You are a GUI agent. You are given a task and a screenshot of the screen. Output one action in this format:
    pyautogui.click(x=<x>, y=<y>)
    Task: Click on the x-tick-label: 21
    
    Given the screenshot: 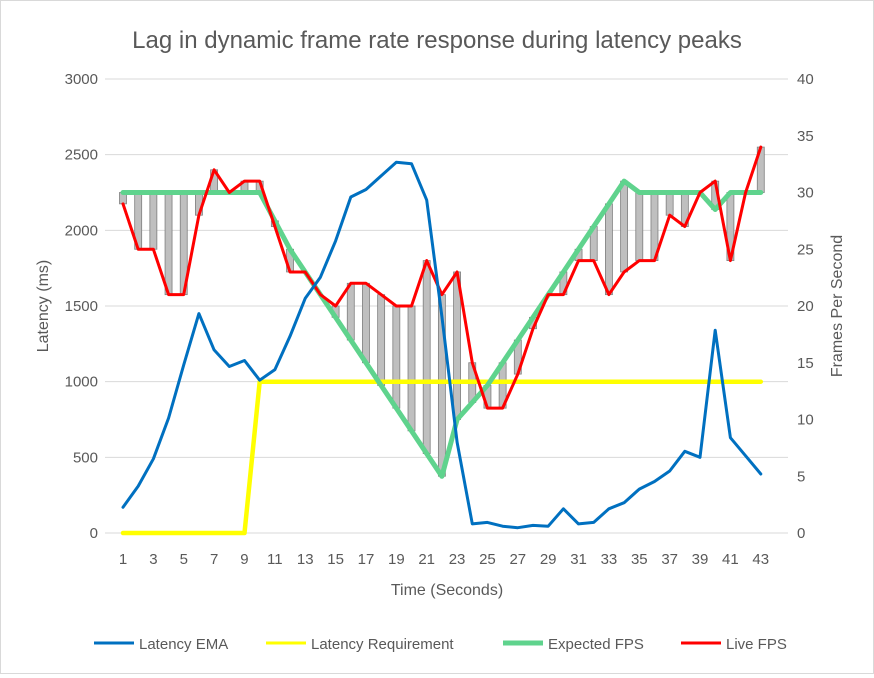 What is the action you would take?
    pyautogui.click(x=426, y=559)
    